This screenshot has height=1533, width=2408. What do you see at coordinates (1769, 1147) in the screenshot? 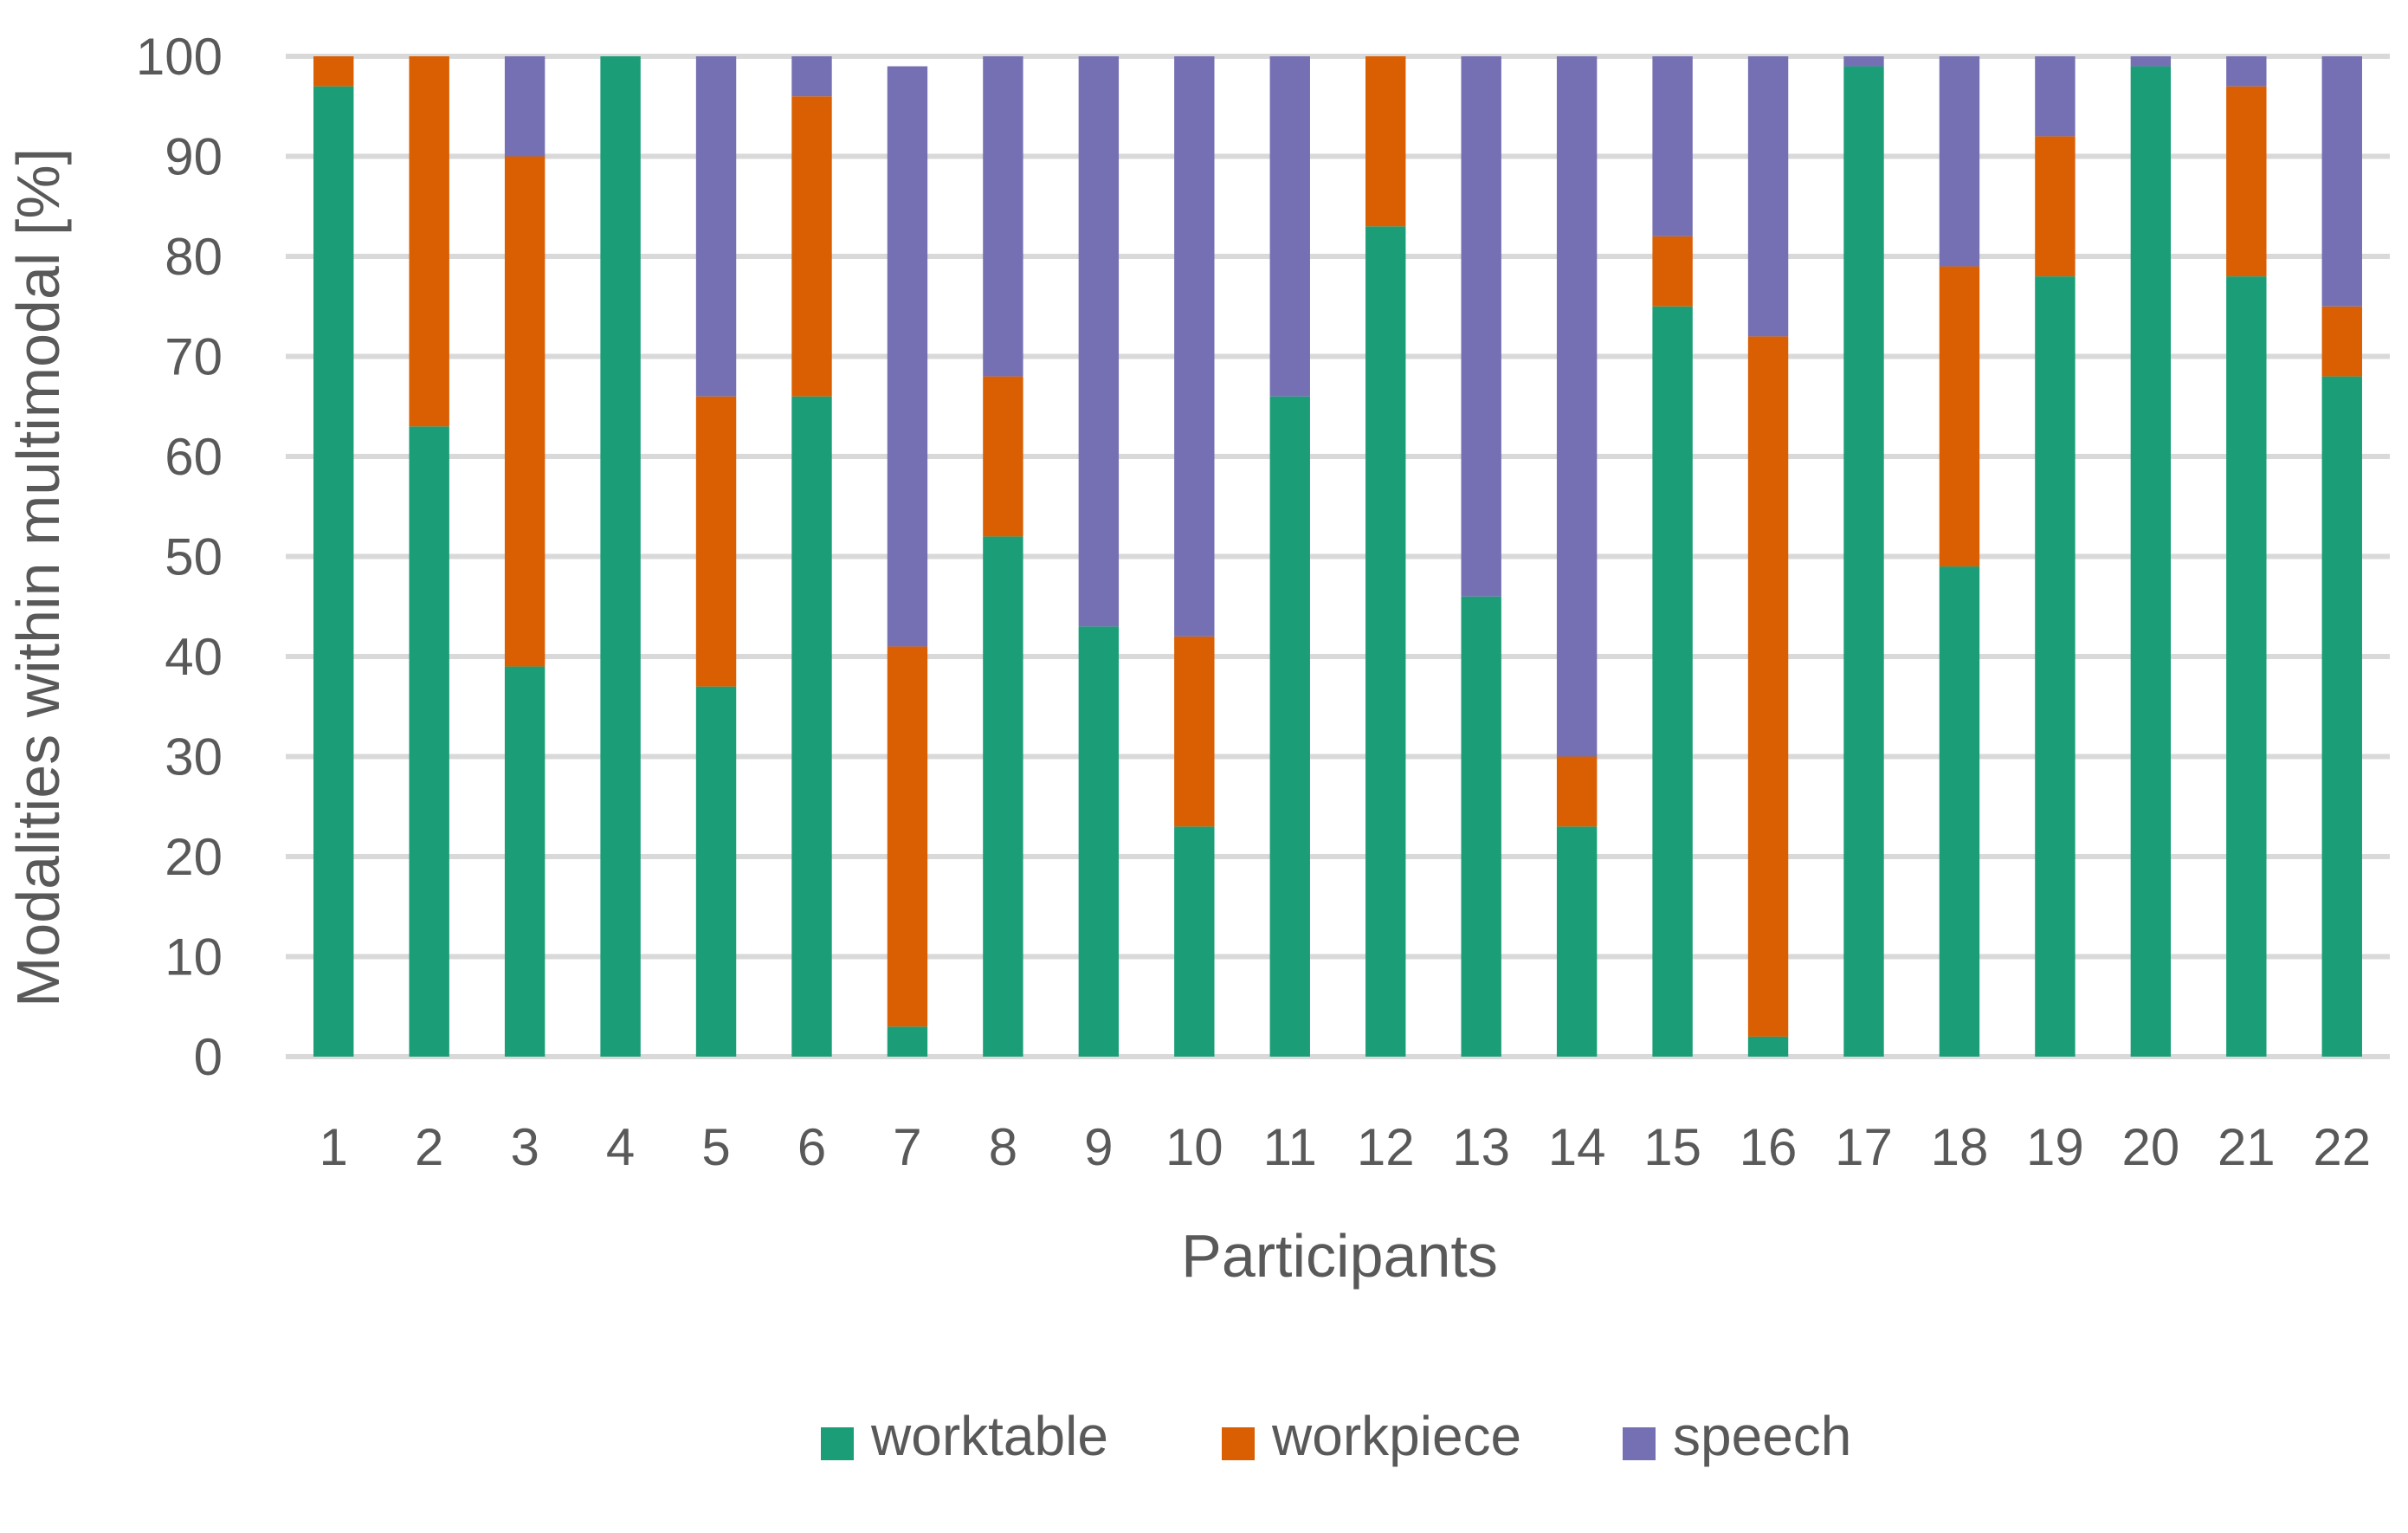
I see `x-tick-label: 16` at bounding box center [1769, 1147].